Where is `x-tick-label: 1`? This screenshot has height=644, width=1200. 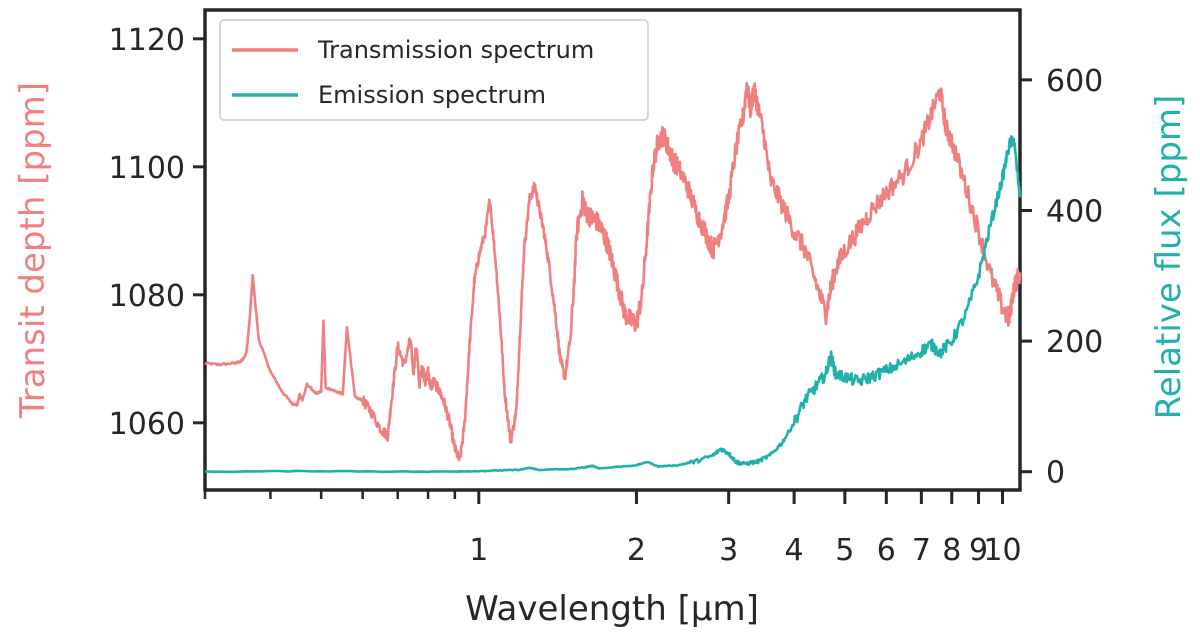 x-tick-label: 1 is located at coordinates (478, 550).